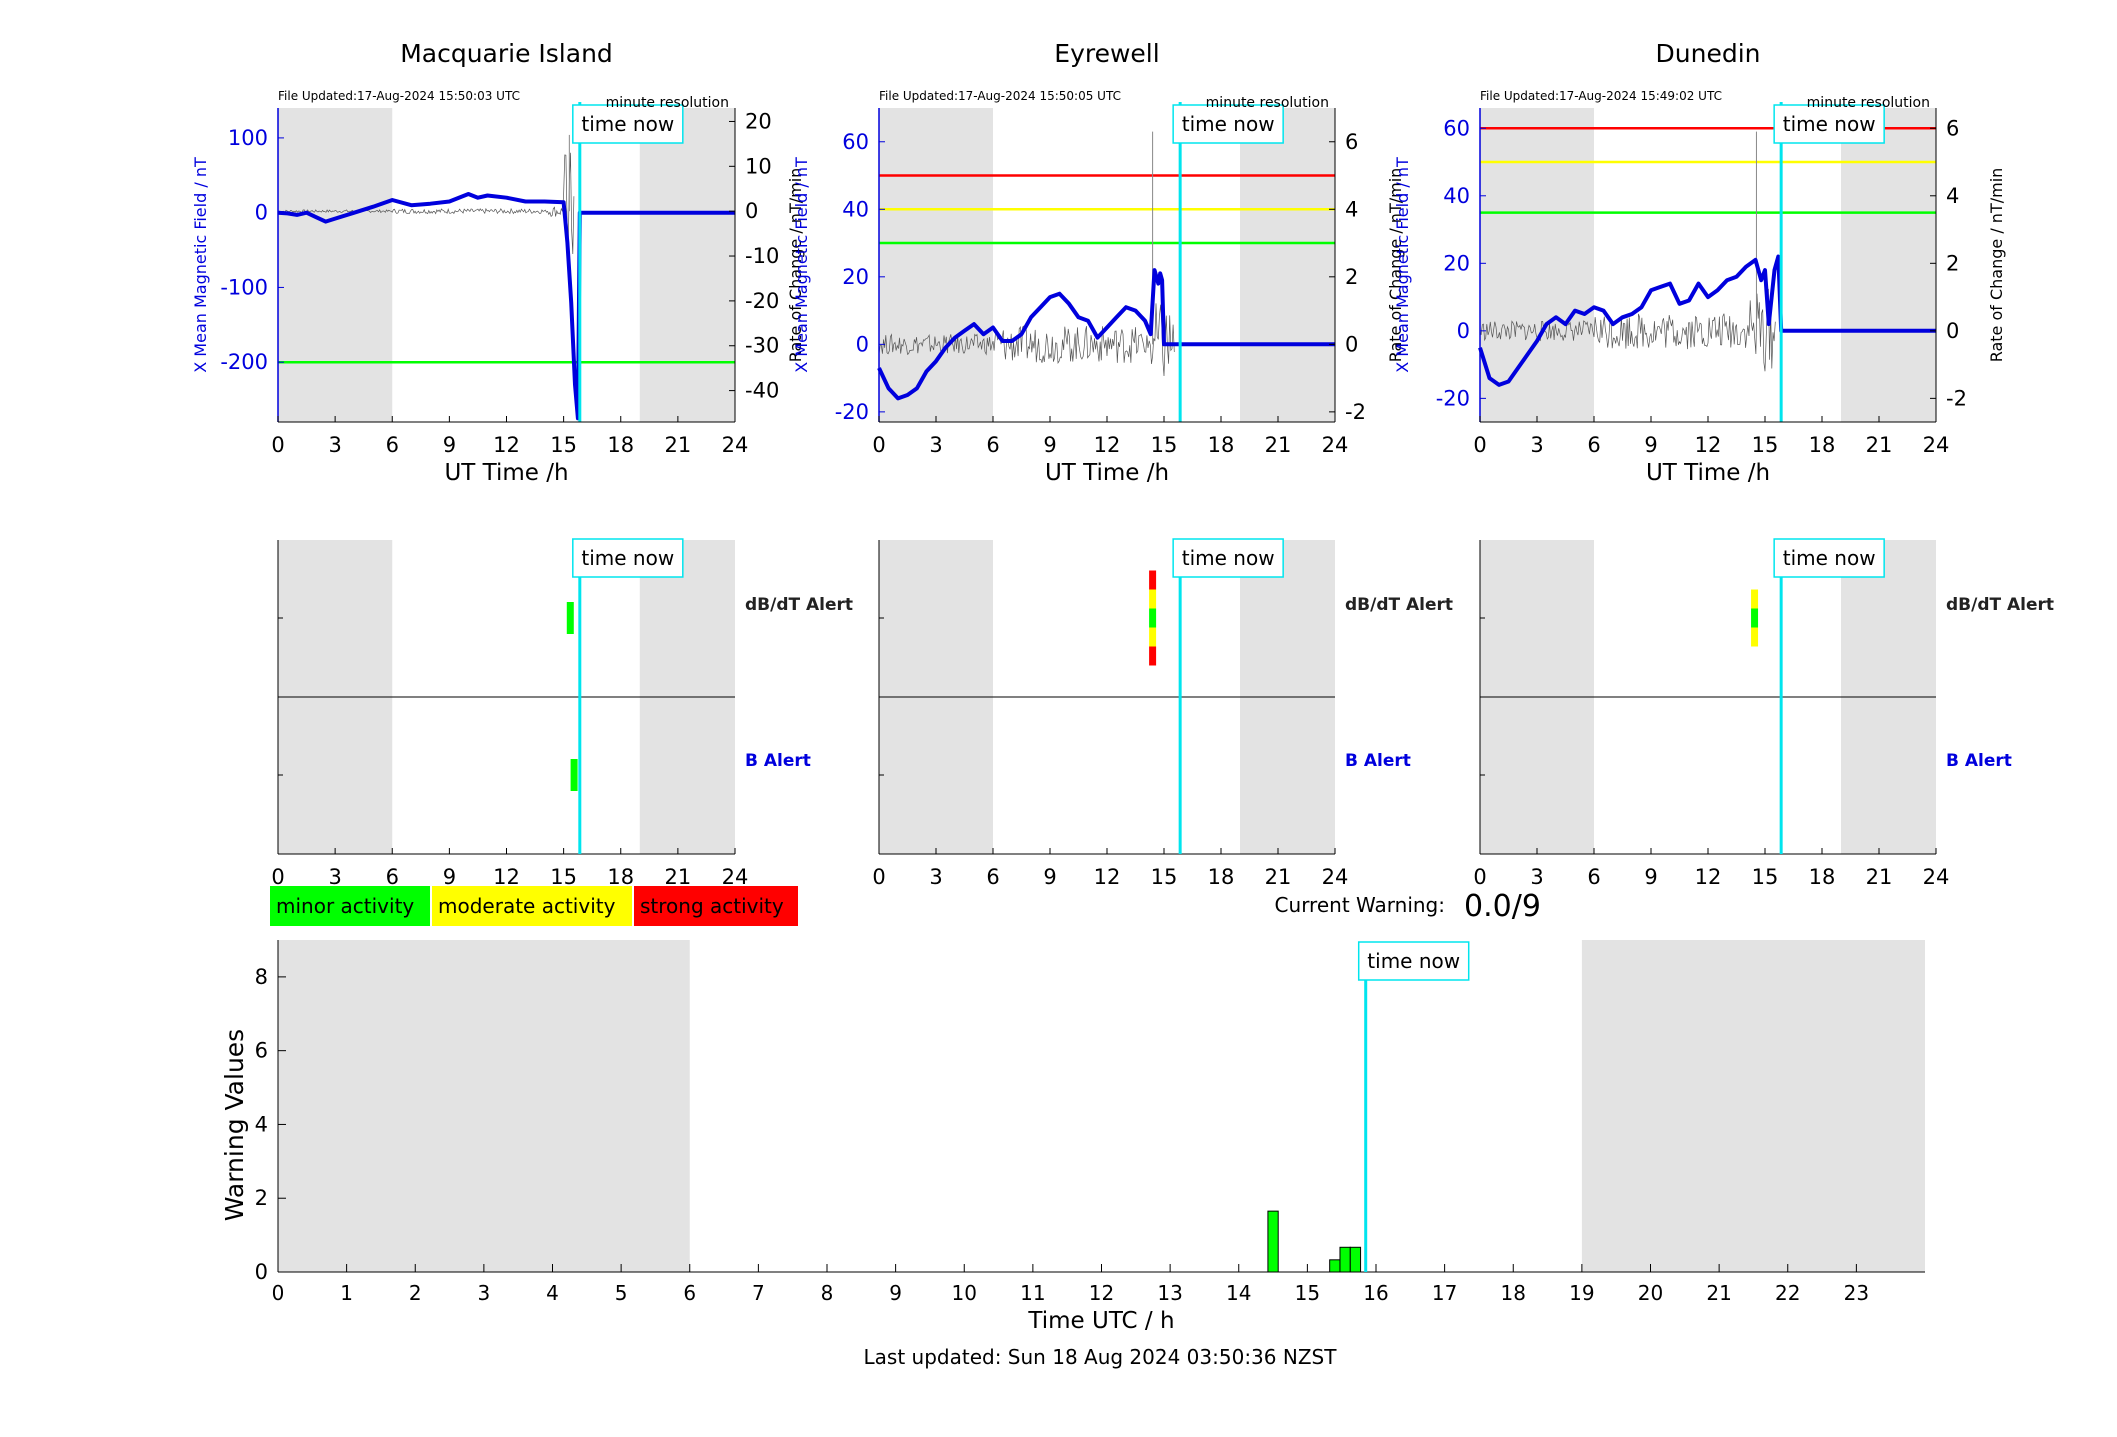 The height and width of the screenshot is (1437, 2117). What do you see at coordinates (762, 301) in the screenshot?
I see `y-right-tick-label: -20` at bounding box center [762, 301].